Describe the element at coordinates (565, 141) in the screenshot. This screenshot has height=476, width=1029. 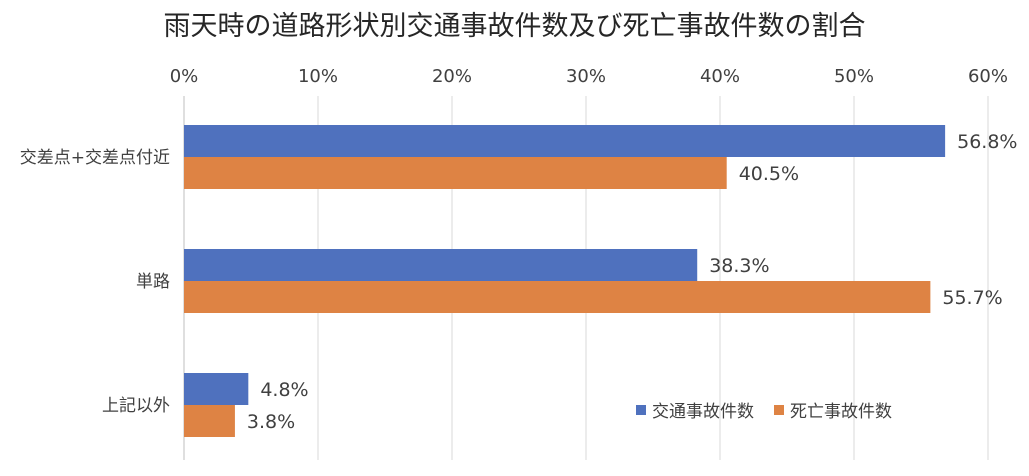
I see `bar-s1-c1` at that location.